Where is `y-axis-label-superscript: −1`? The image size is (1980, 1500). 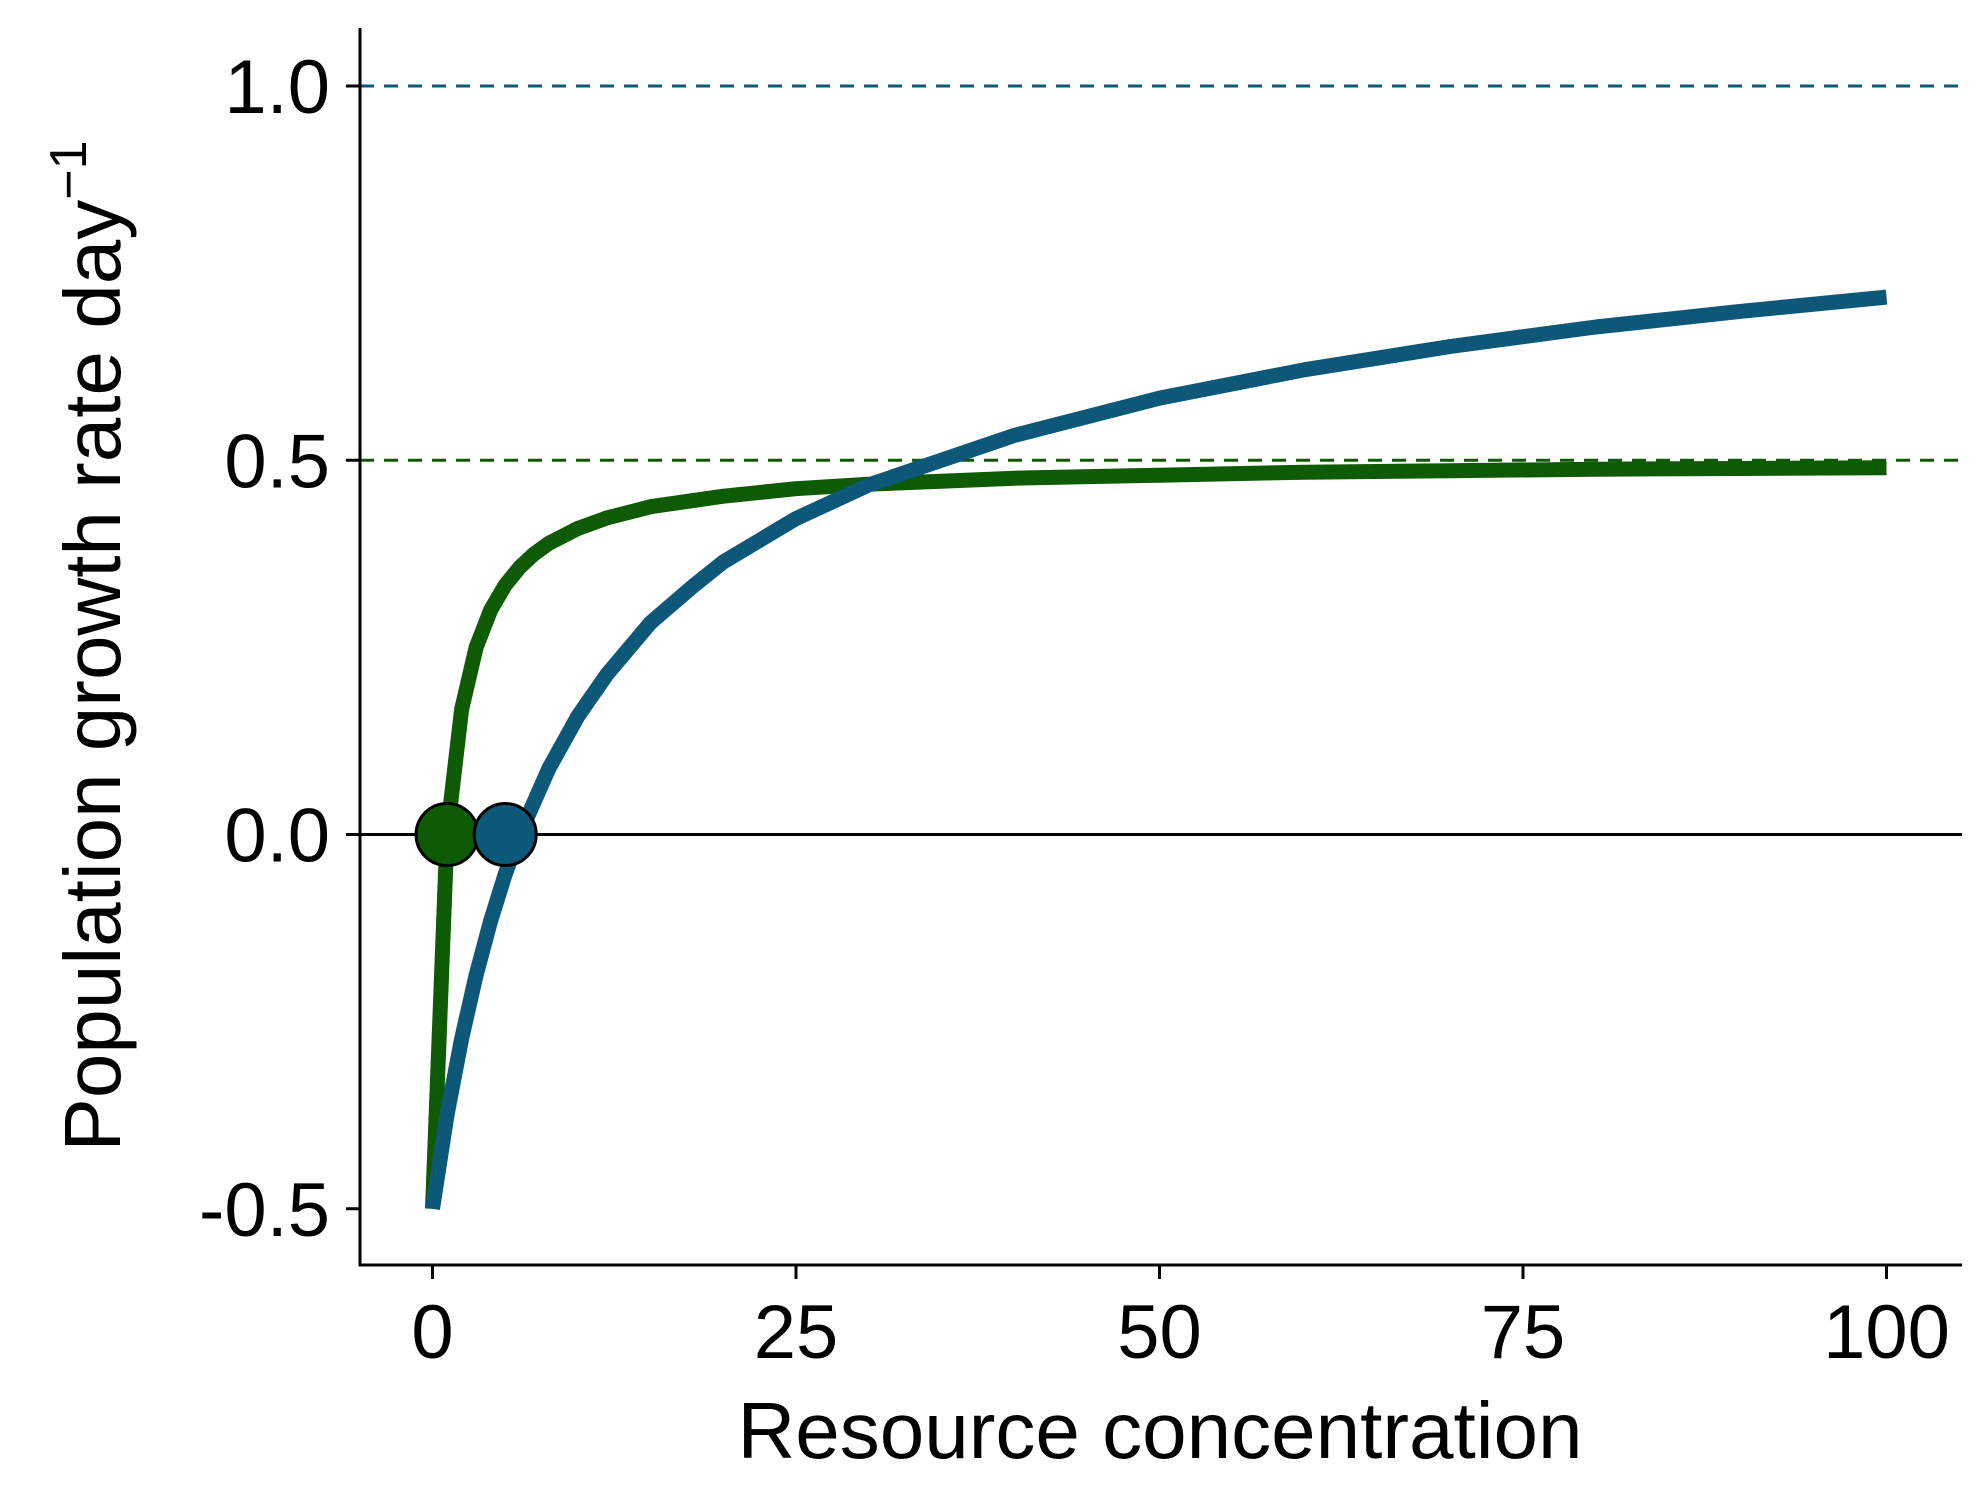 y-axis-label-superscript: −1 is located at coordinates (69, 169).